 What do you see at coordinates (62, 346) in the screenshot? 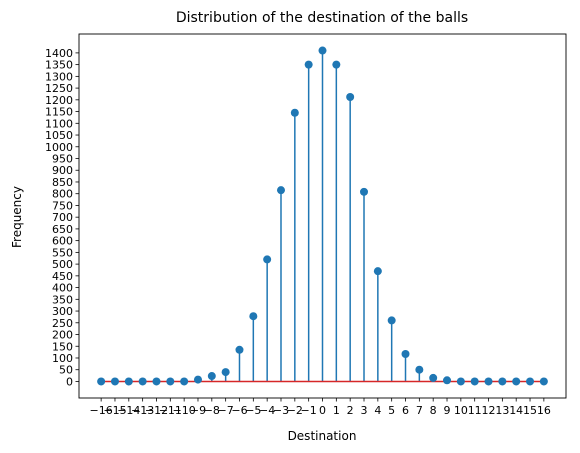
I see `y-tick-label: 150` at bounding box center [62, 346].